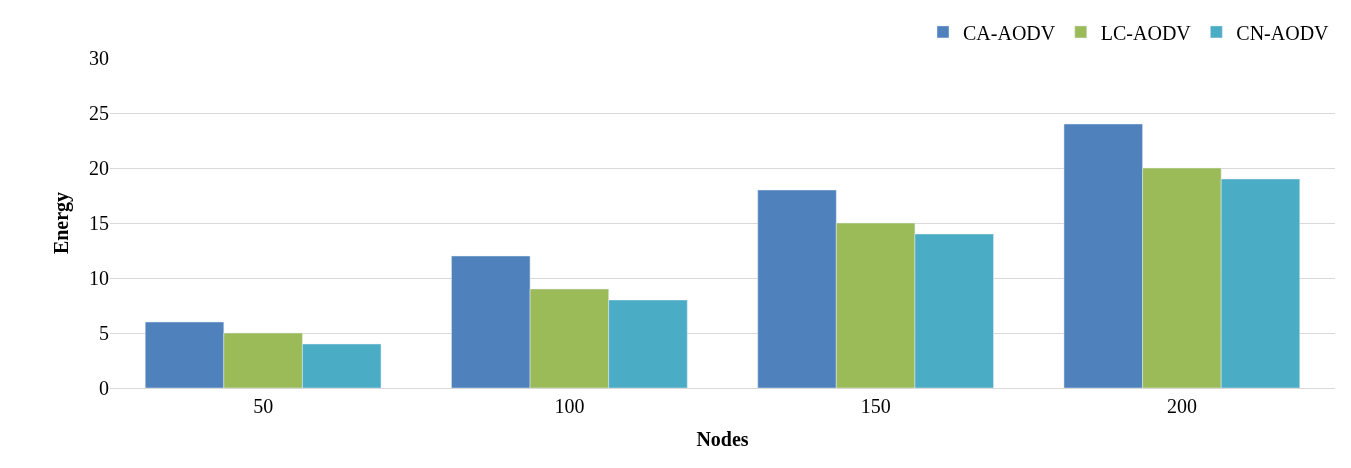 Image resolution: width=1351 pixels, height=468 pixels. Describe the element at coordinates (99, 168) in the screenshot. I see `y-tick-label: 20` at that location.